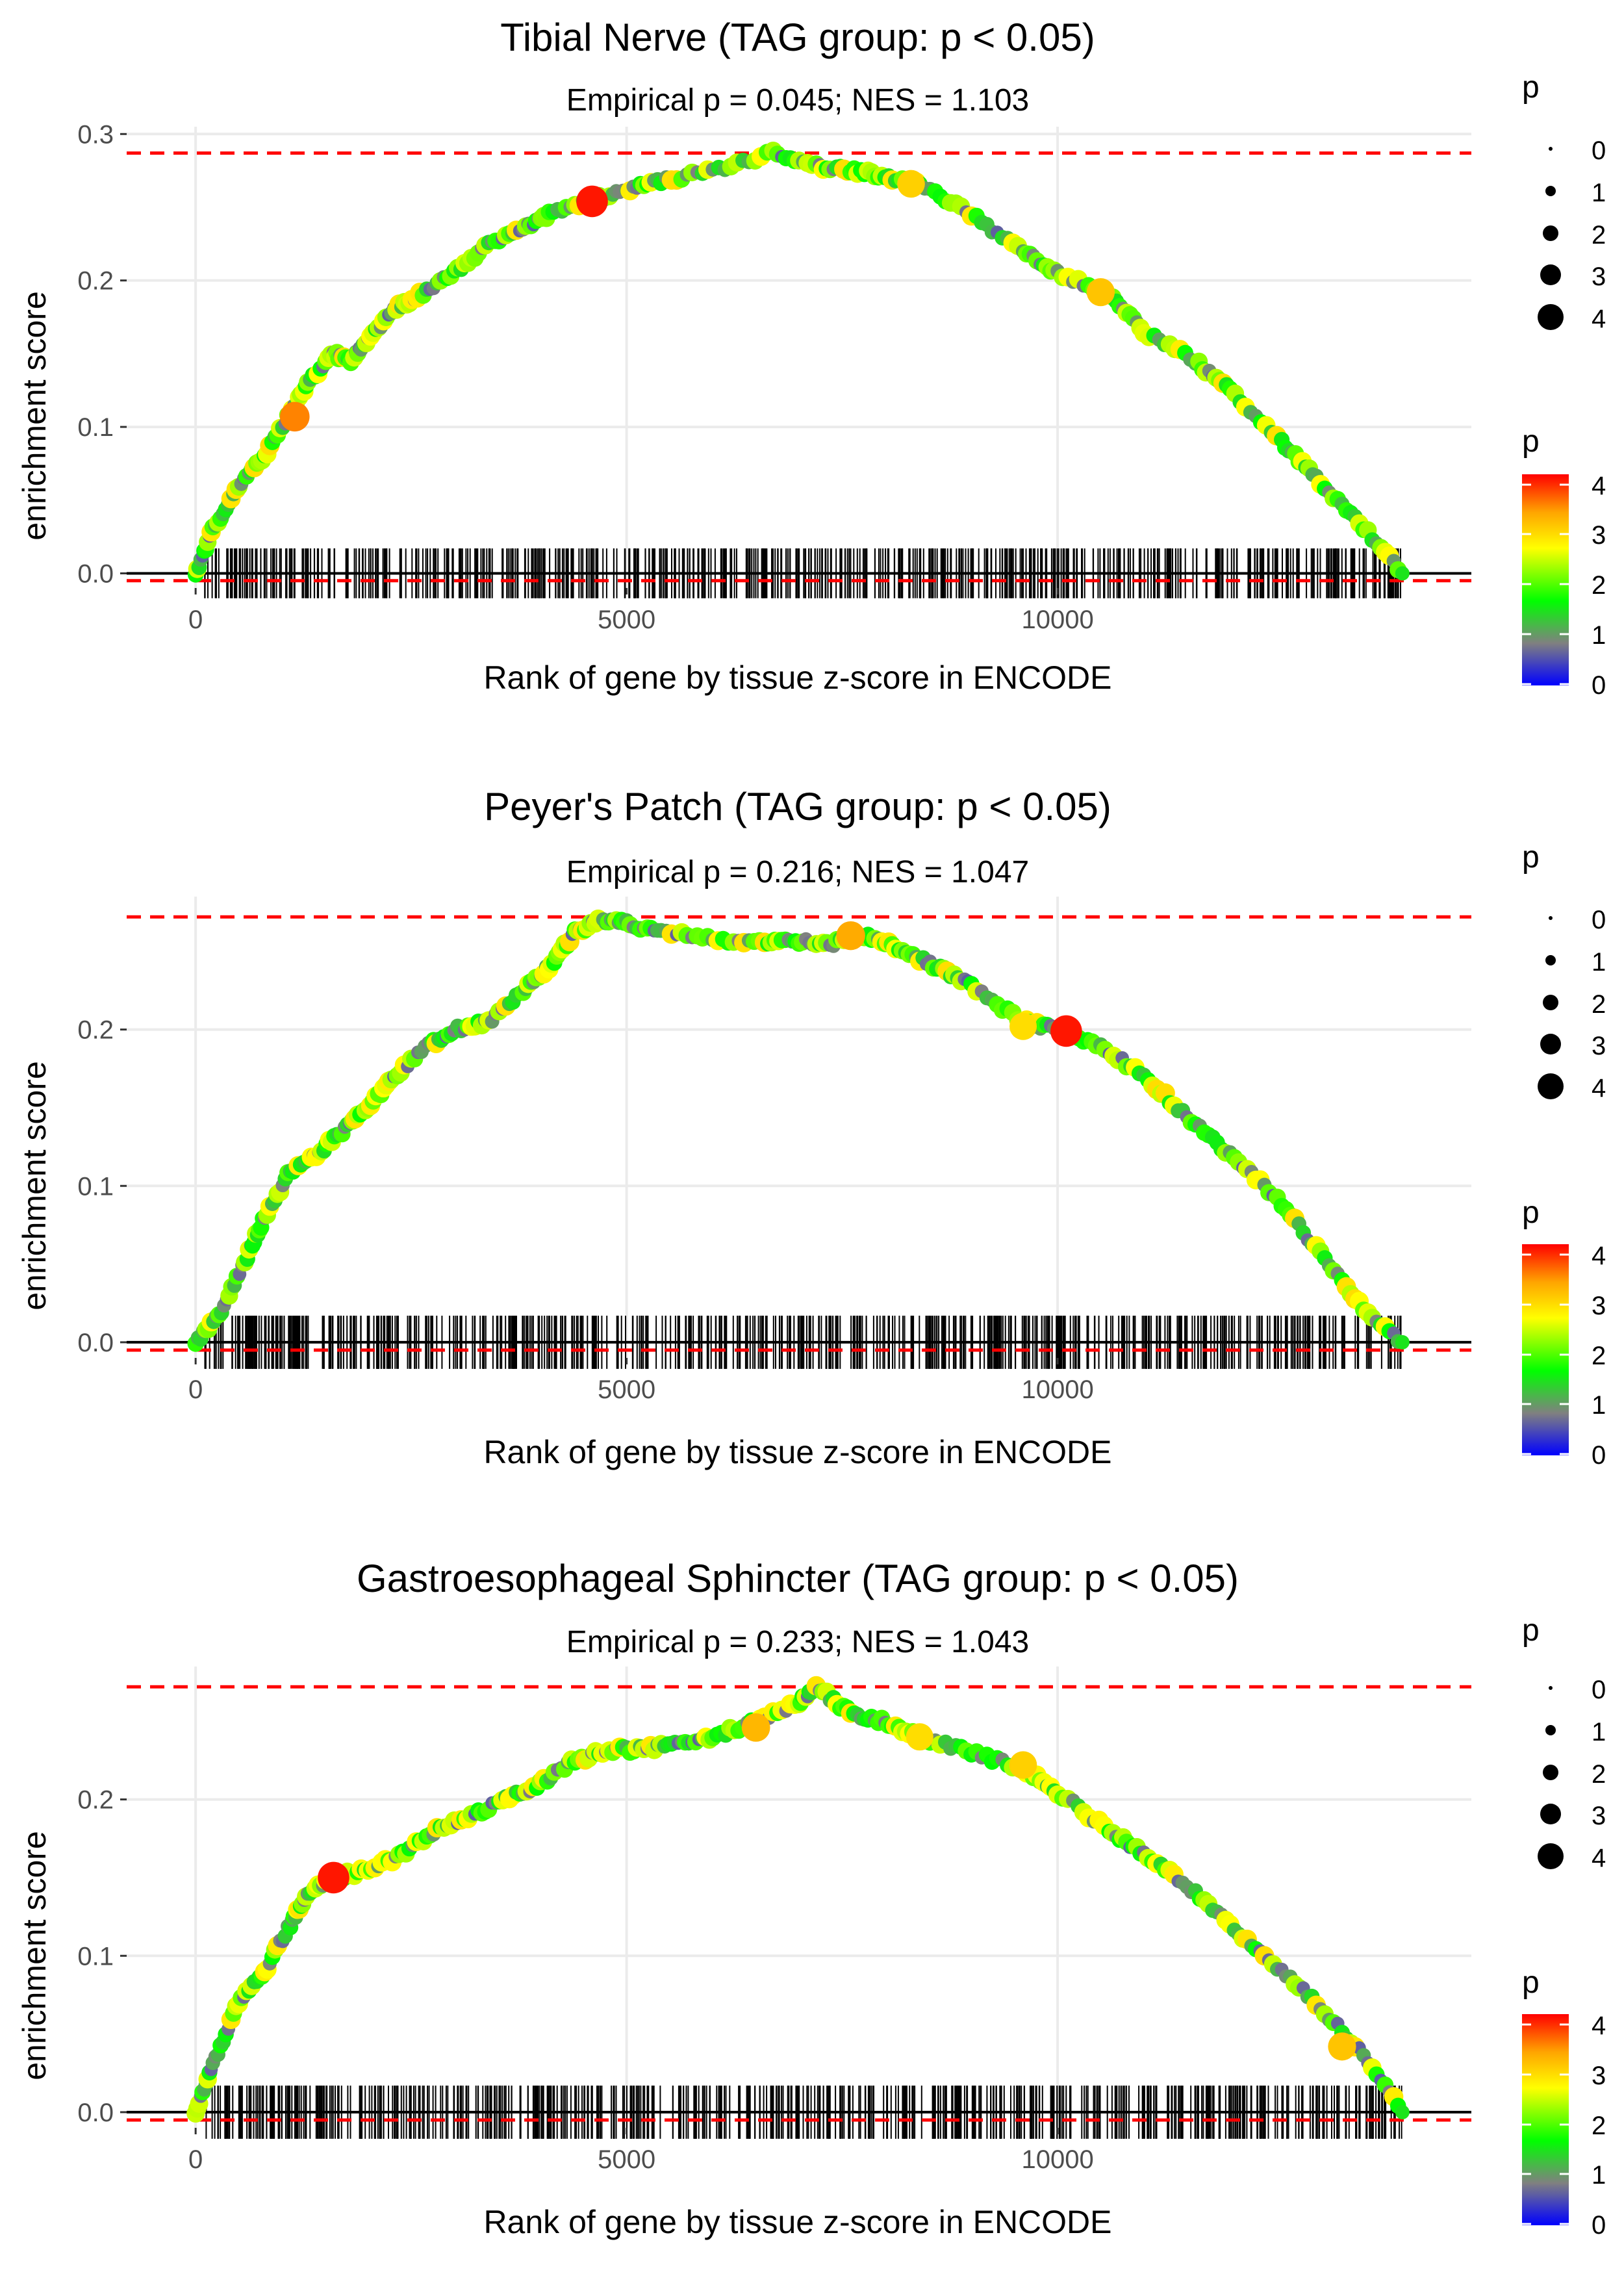  What do you see at coordinates (797, 677) in the screenshot?
I see `panel-1-x-axis-label: Rank of gene by tissue z-score in ENCODE` at bounding box center [797, 677].